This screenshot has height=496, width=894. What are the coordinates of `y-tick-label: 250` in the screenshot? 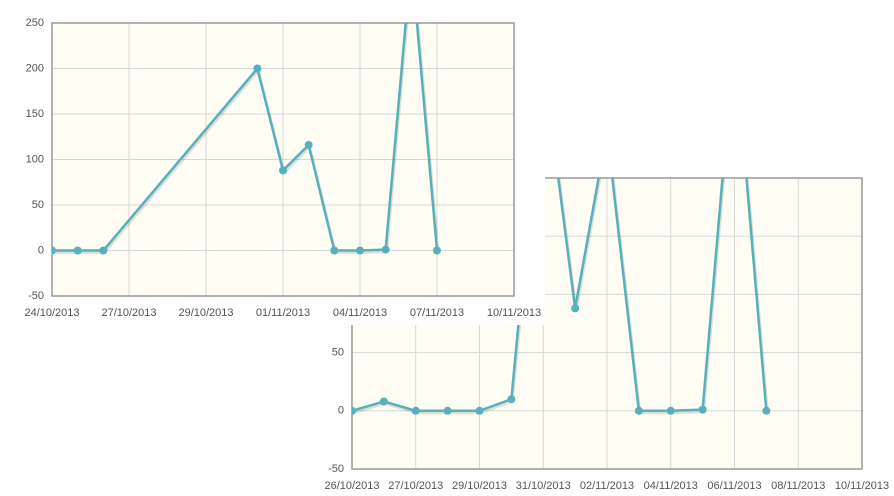 It's located at (35, 23).